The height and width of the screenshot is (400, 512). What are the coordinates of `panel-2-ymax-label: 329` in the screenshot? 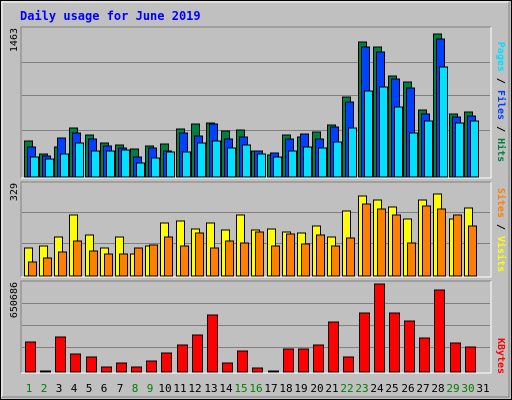 It's located at (14, 192).